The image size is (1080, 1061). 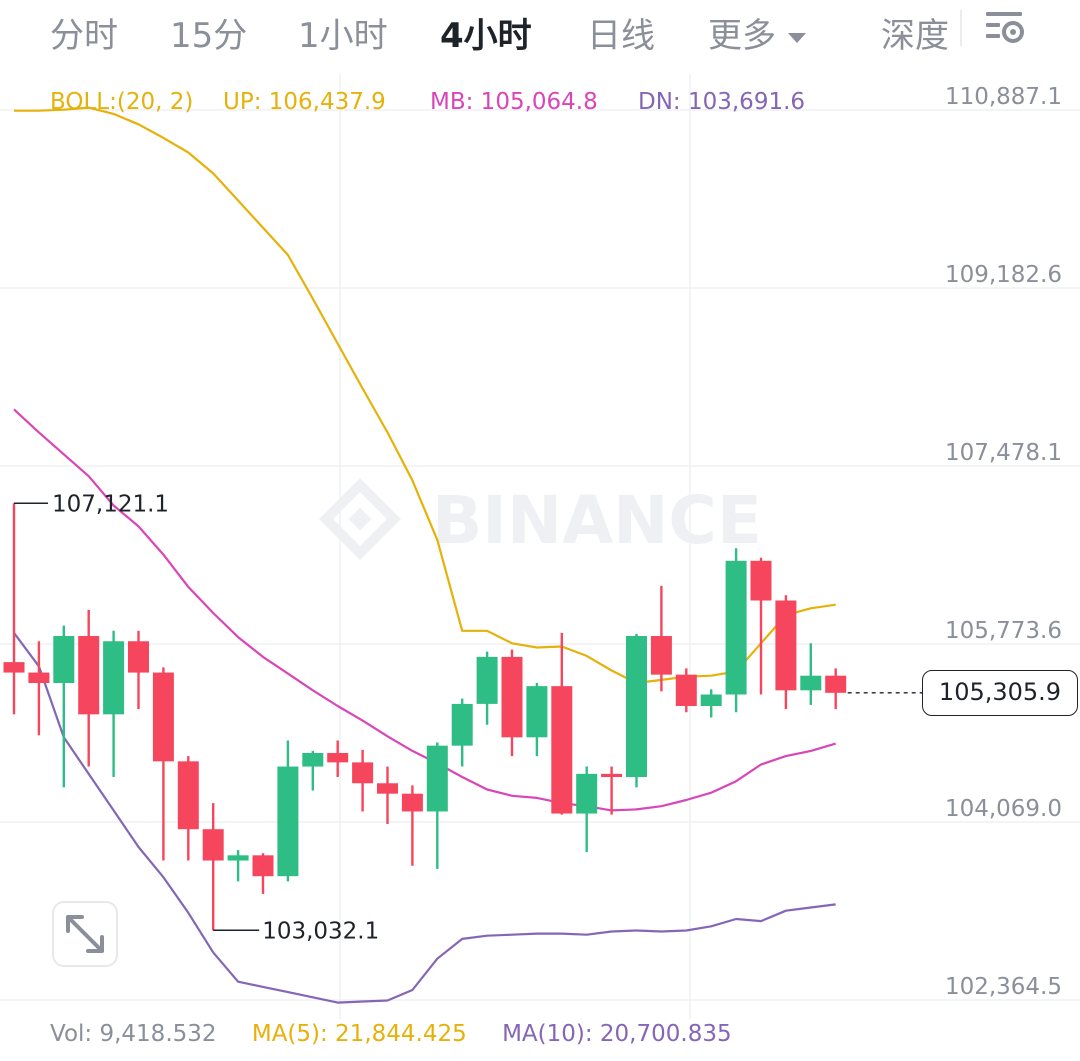 What do you see at coordinates (84, 36) in the screenshot?
I see `tab-time-share: 分时` at bounding box center [84, 36].